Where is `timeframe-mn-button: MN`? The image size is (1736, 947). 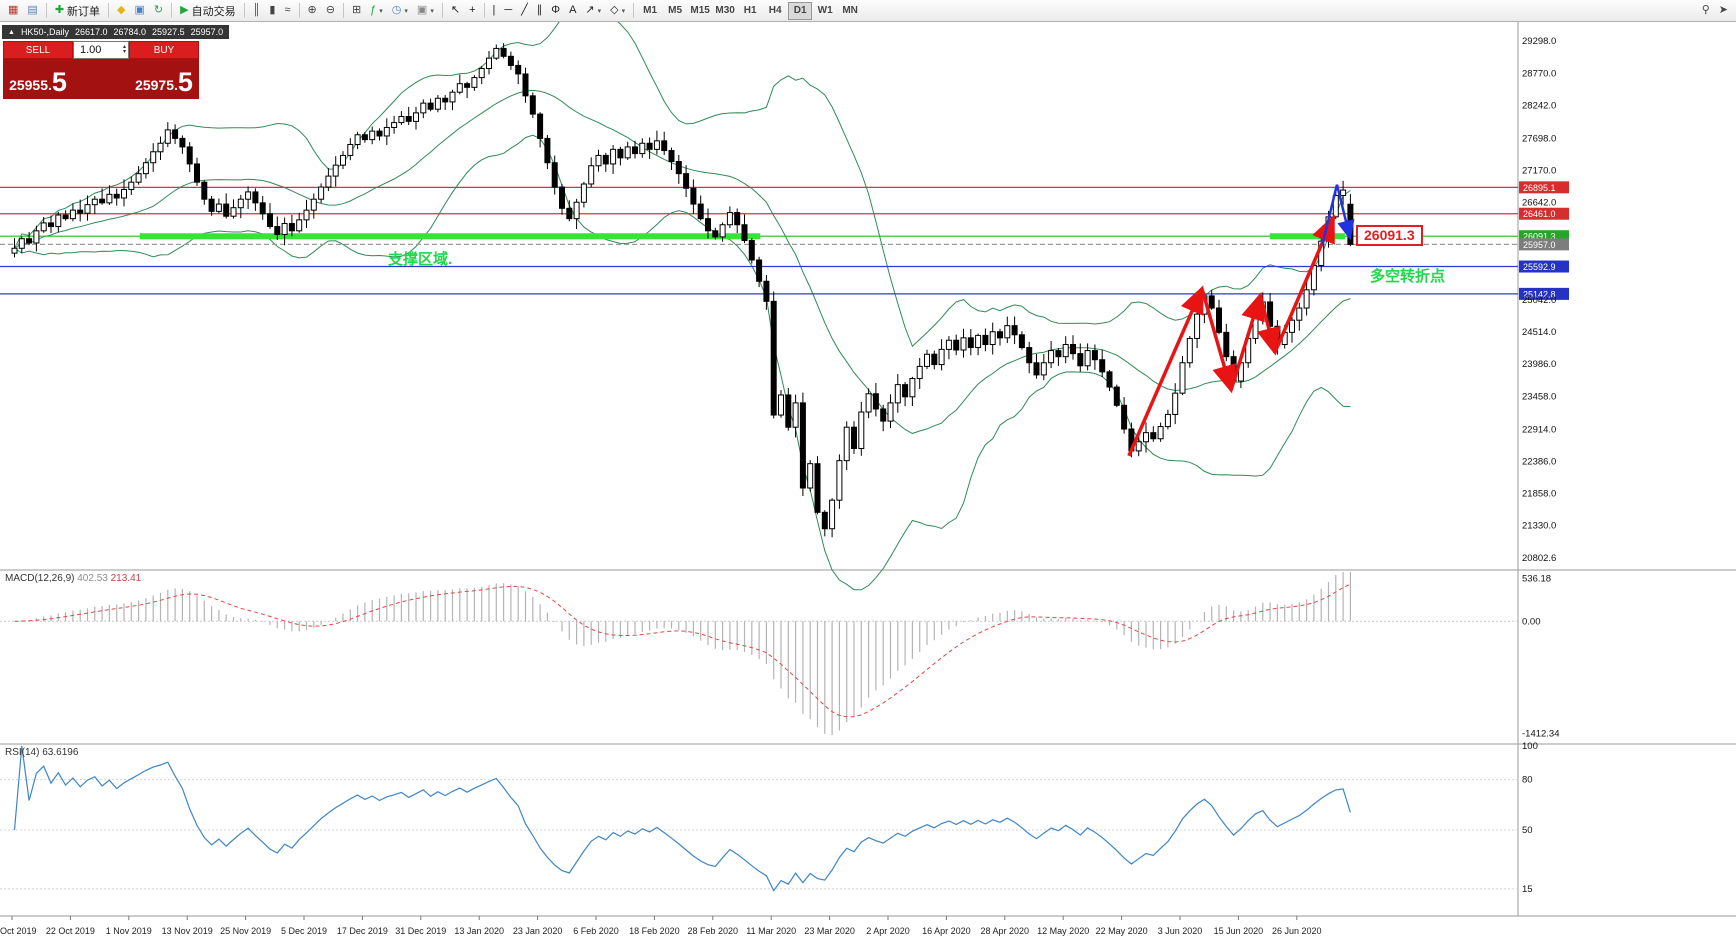 timeframe-mn-button: MN is located at coordinates (850, 10).